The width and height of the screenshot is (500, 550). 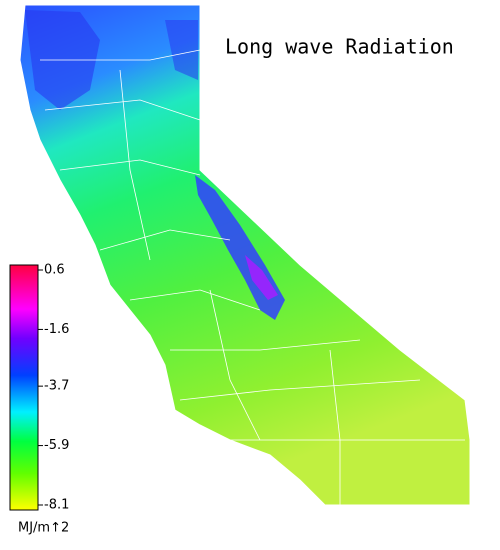 What do you see at coordinates (56, 445) in the screenshot?
I see `colorbar-tick-label: -5.9` at bounding box center [56, 445].